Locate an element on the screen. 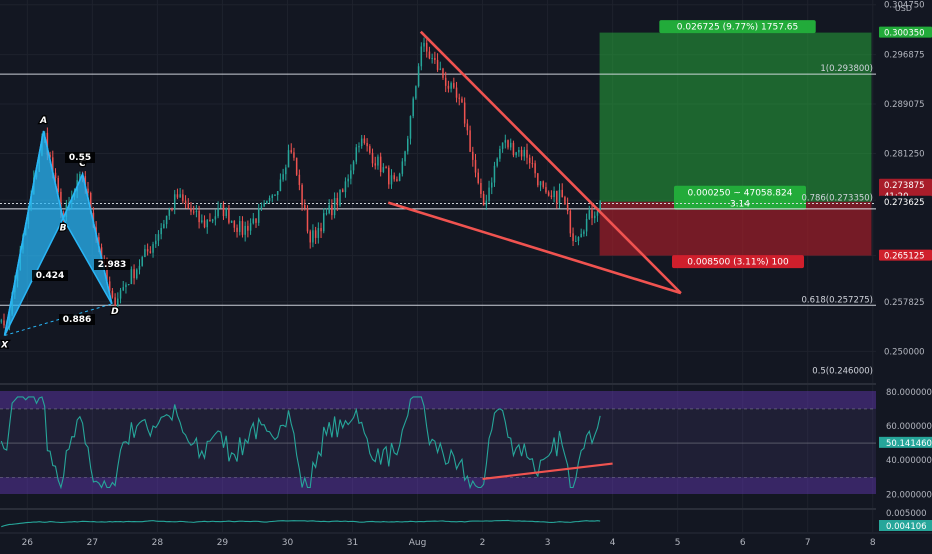  time-tick: 27 is located at coordinates (92, 543).